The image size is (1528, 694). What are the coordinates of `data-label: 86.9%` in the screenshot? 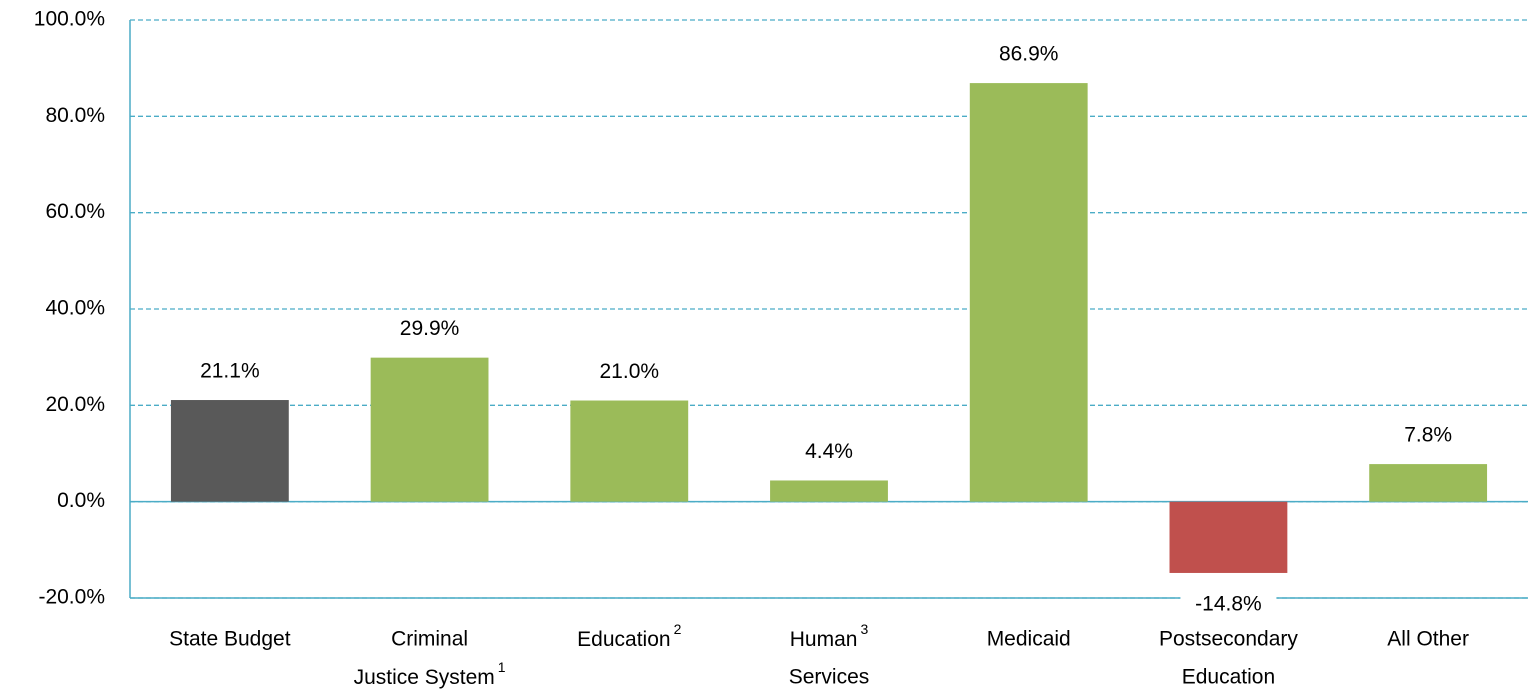 It's located at (1029, 54).